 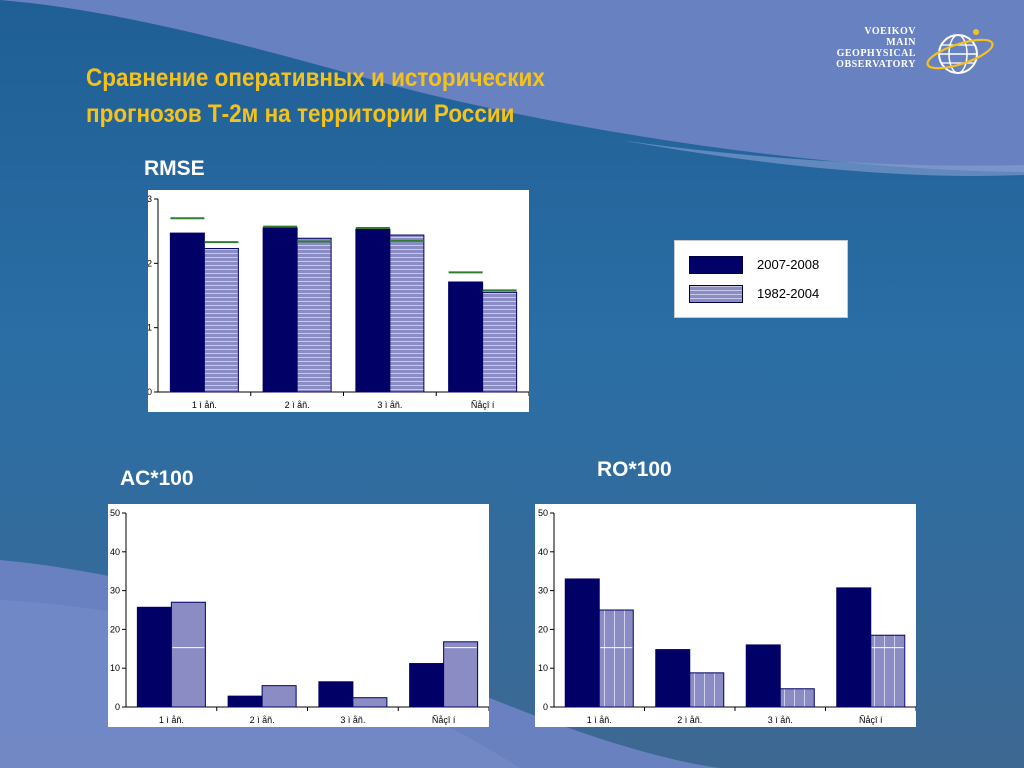 I want to click on observatory-logo: VOEIKOV MAIN GEOPHYSICAL OBSERVATORY, so click(x=916, y=54).